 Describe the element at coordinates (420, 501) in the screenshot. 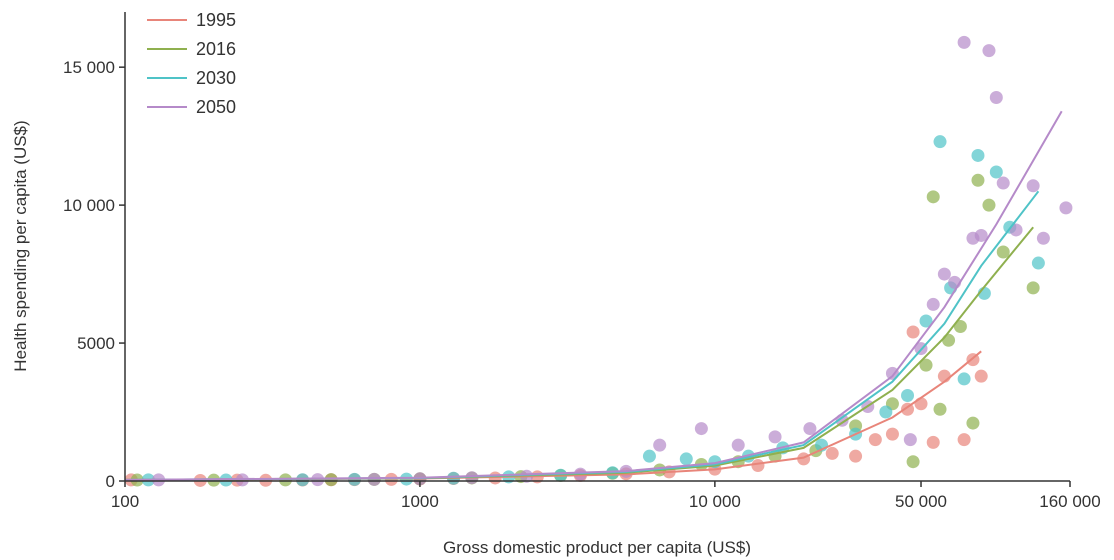

I see `x-tick-label: 1000` at that location.